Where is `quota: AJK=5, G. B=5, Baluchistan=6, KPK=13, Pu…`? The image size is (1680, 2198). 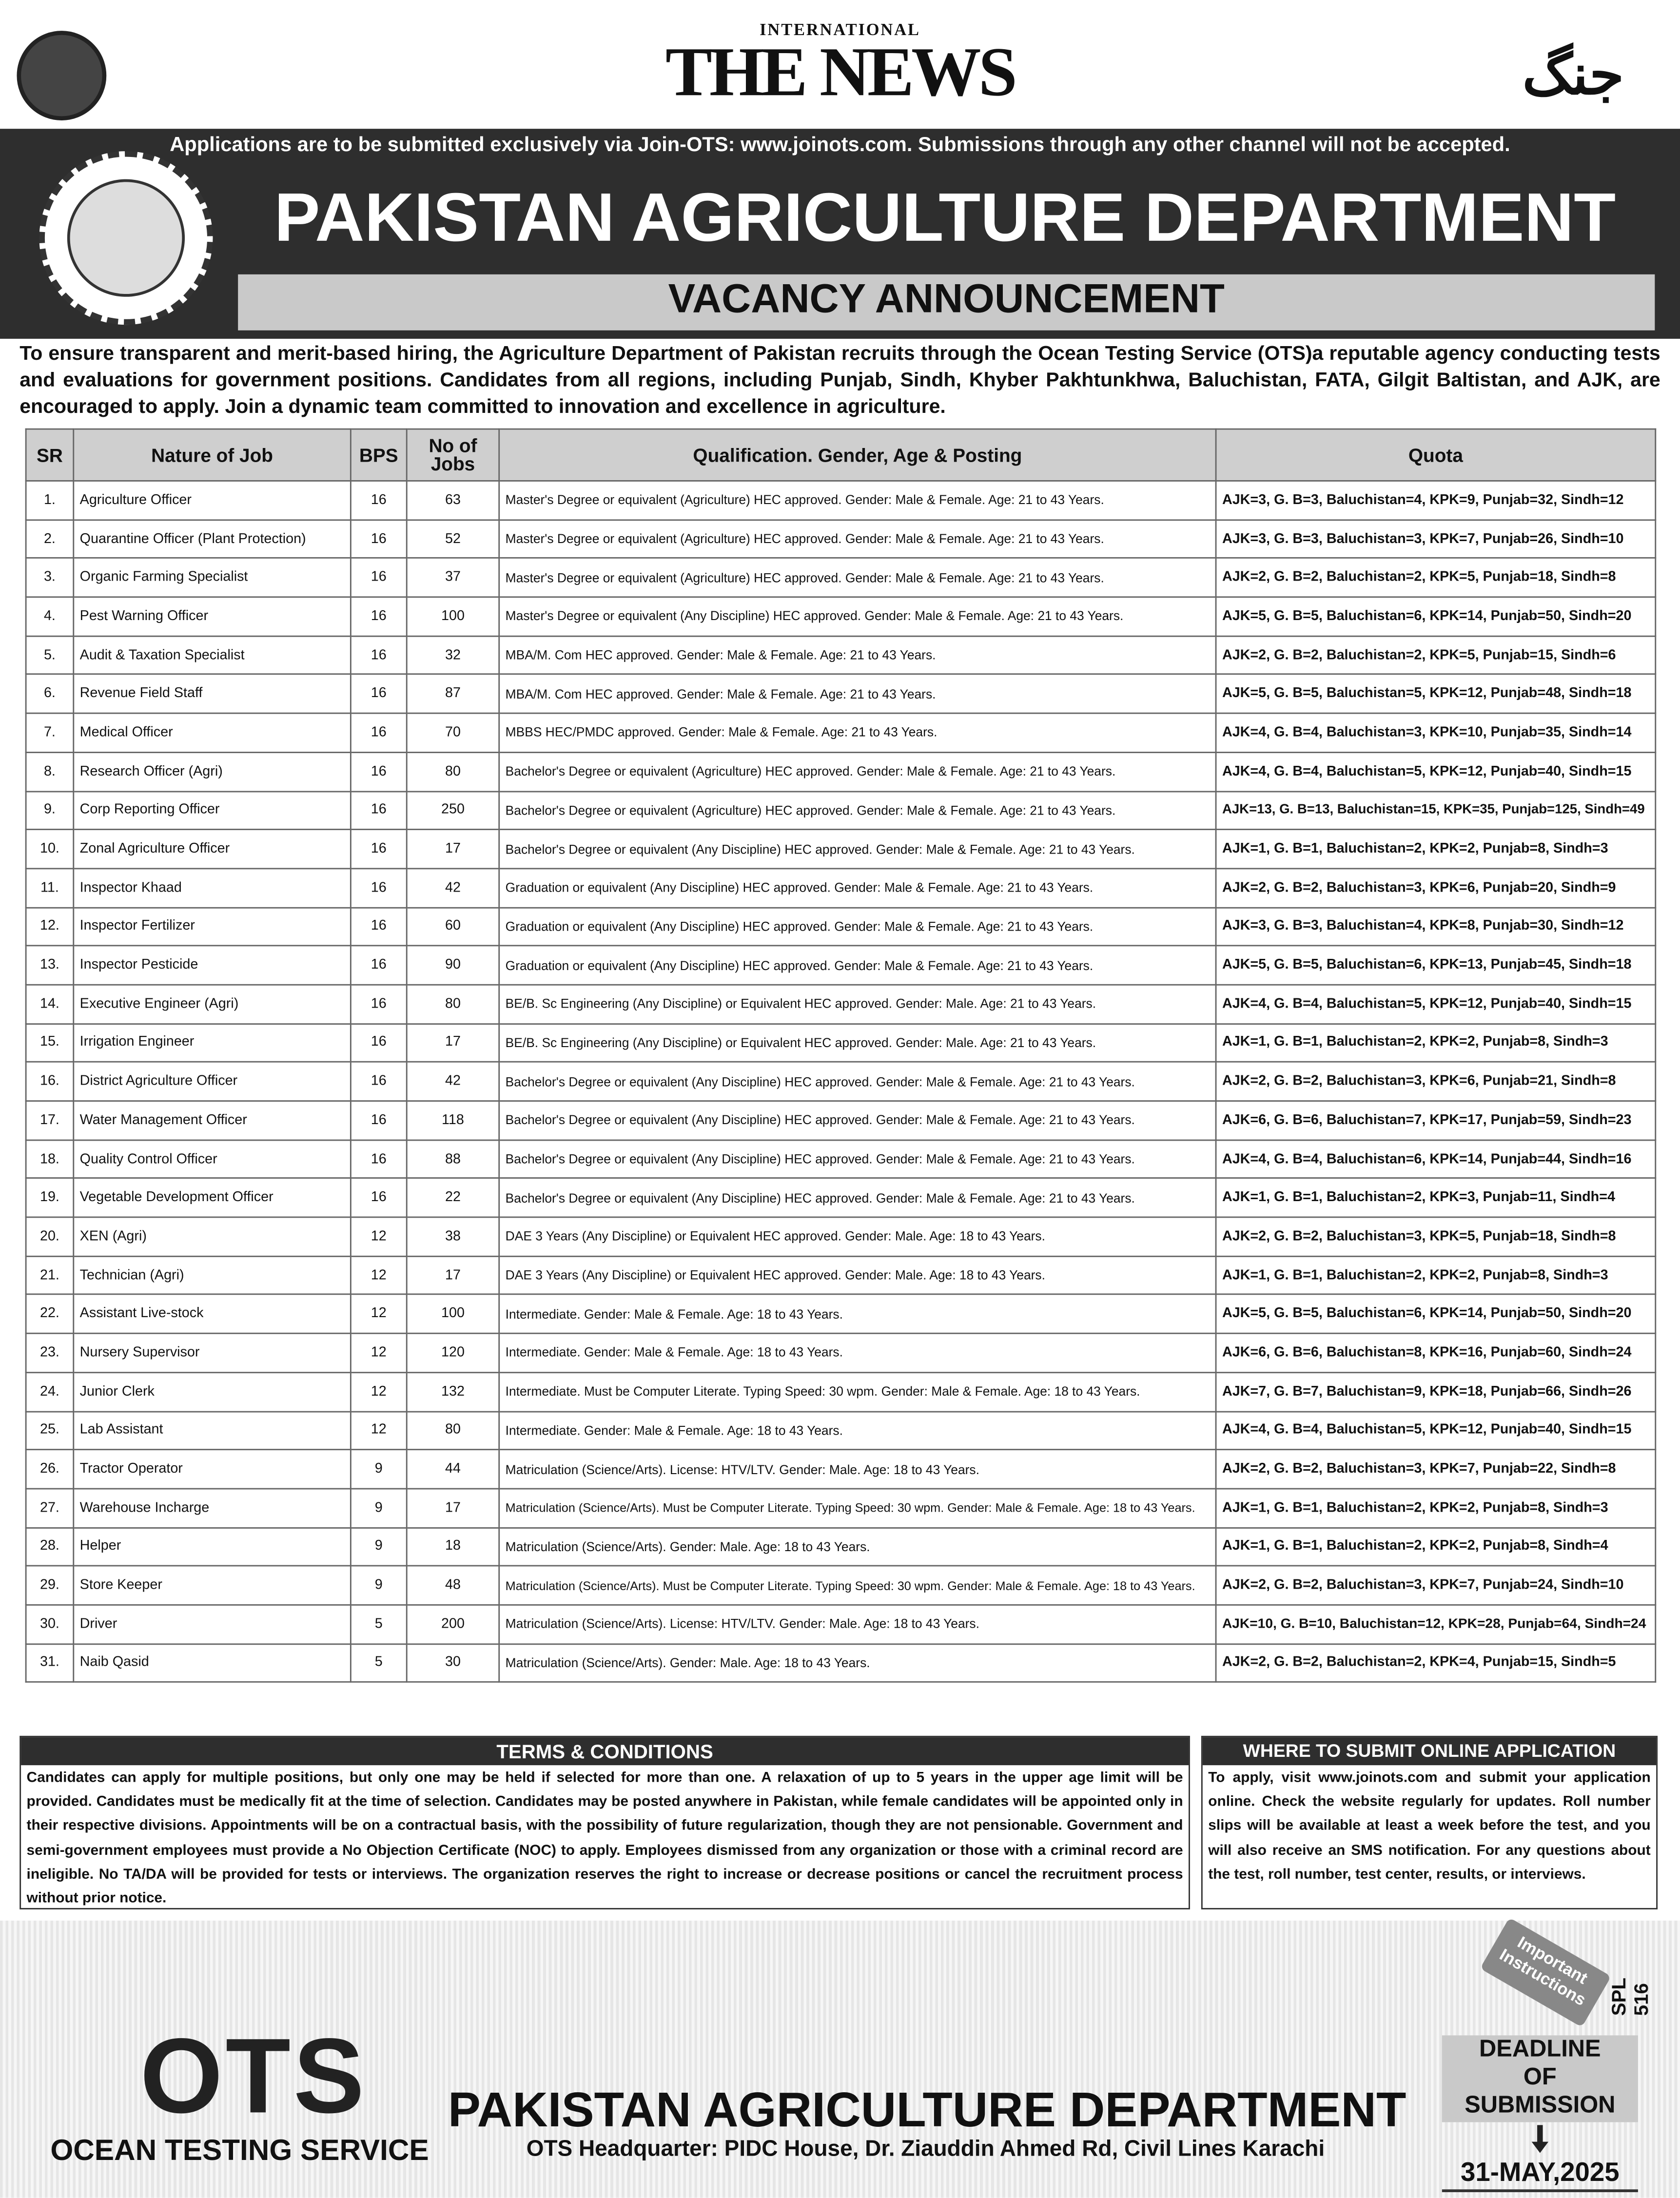
quota: AJK=5, G. B=5, Baluchistan=6, KPK=13, Pu… is located at coordinates (1436, 966).